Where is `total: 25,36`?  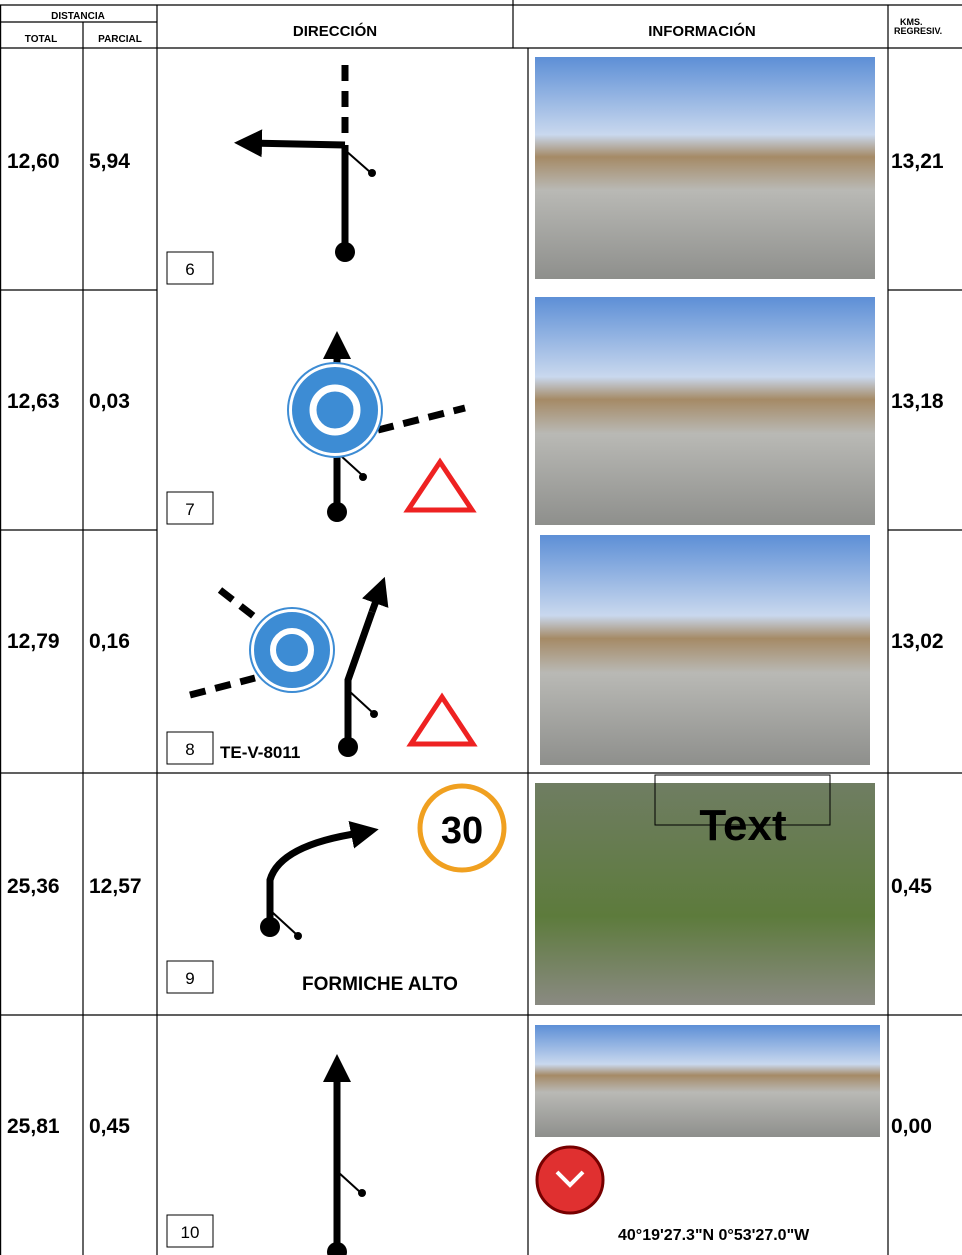
total: 25,36 is located at coordinates (33, 886).